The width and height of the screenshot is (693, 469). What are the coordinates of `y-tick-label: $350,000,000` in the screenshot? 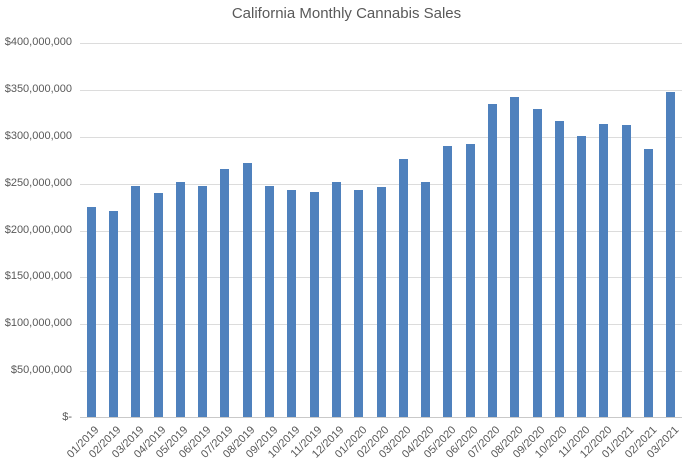 It's located at (38, 88).